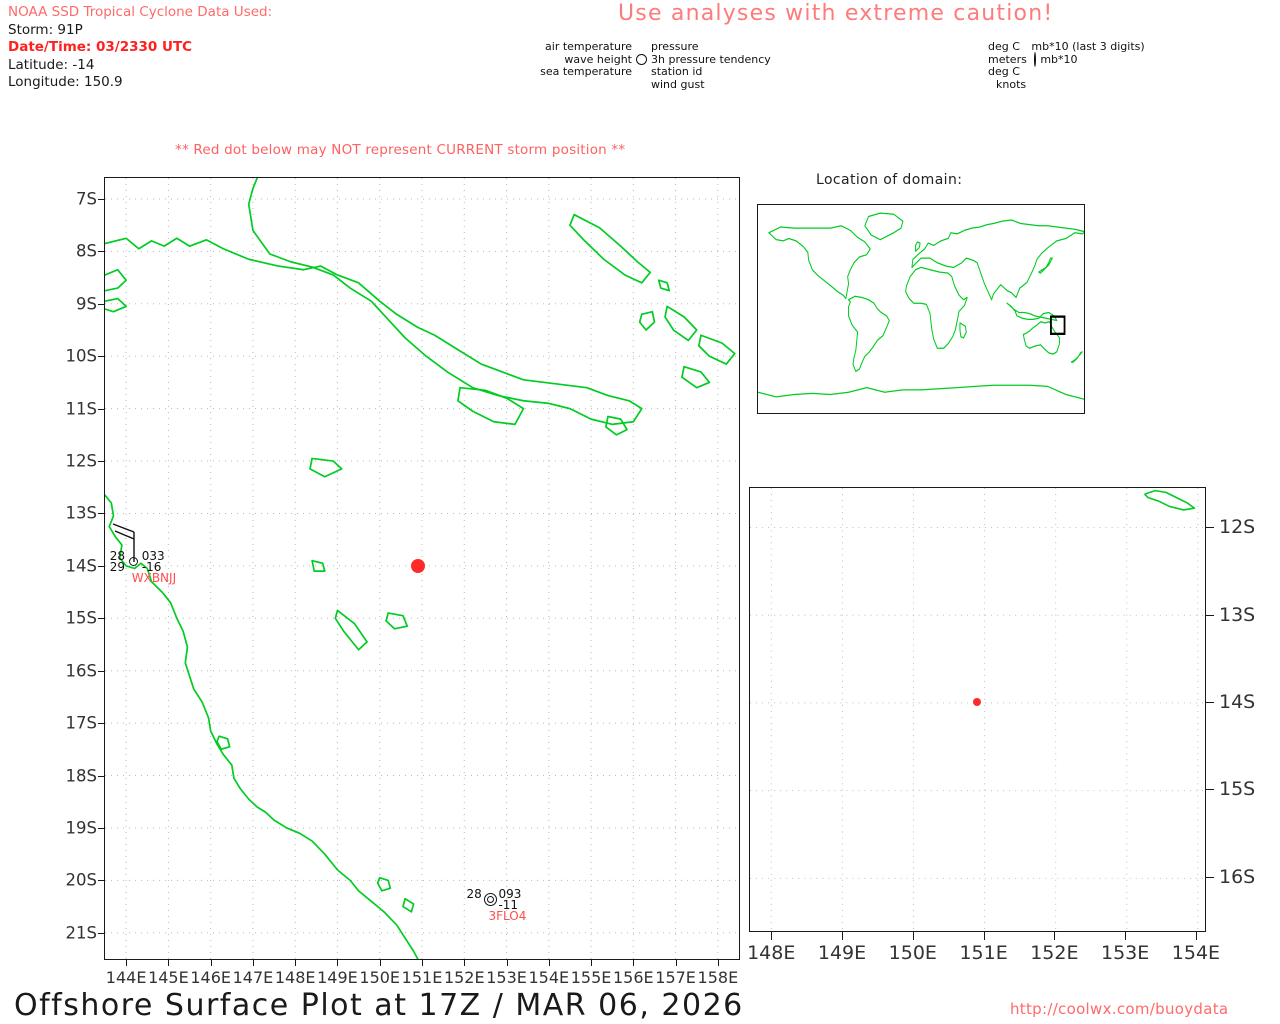  I want to click on y-tick-label: 17S, so click(81, 723).